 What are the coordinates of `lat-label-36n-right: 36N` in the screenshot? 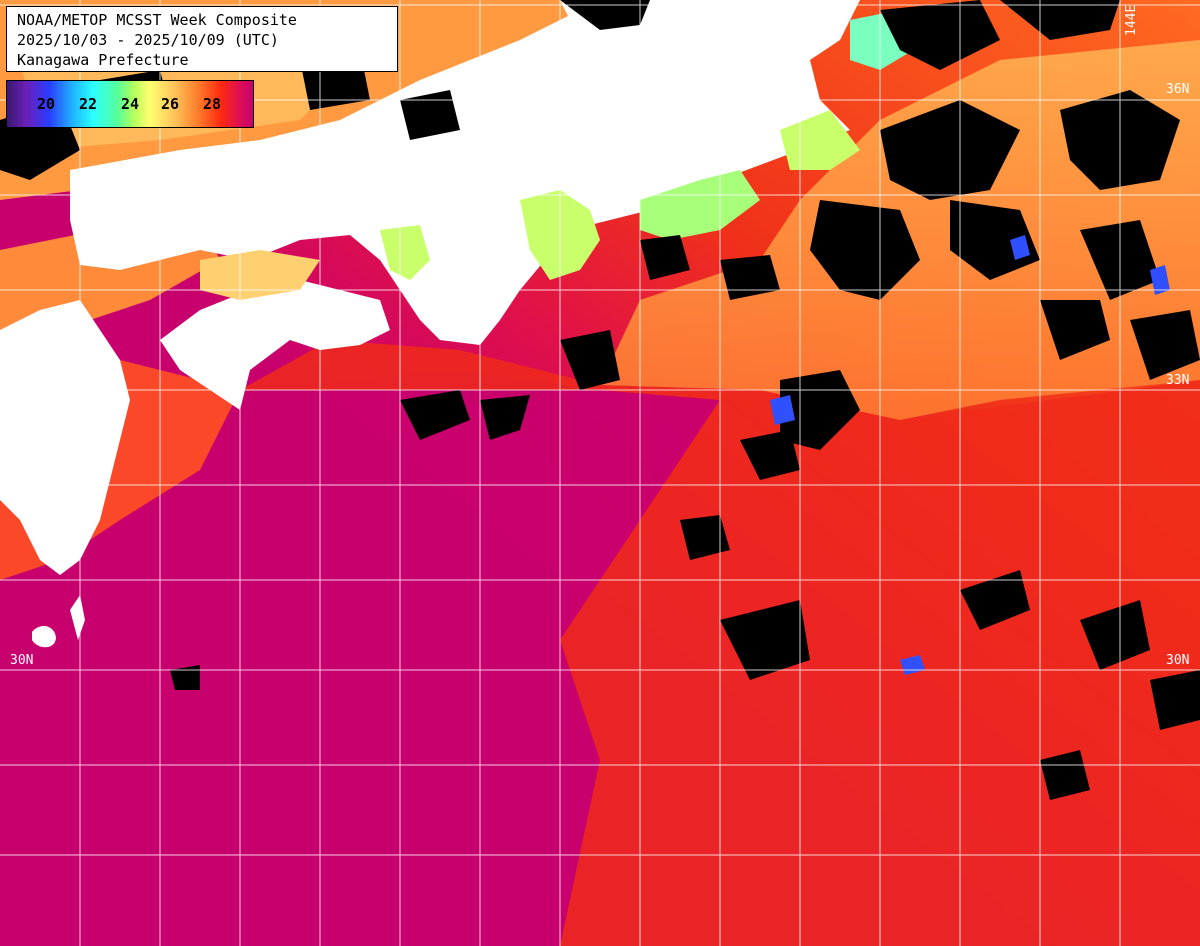 It's located at (1178, 89).